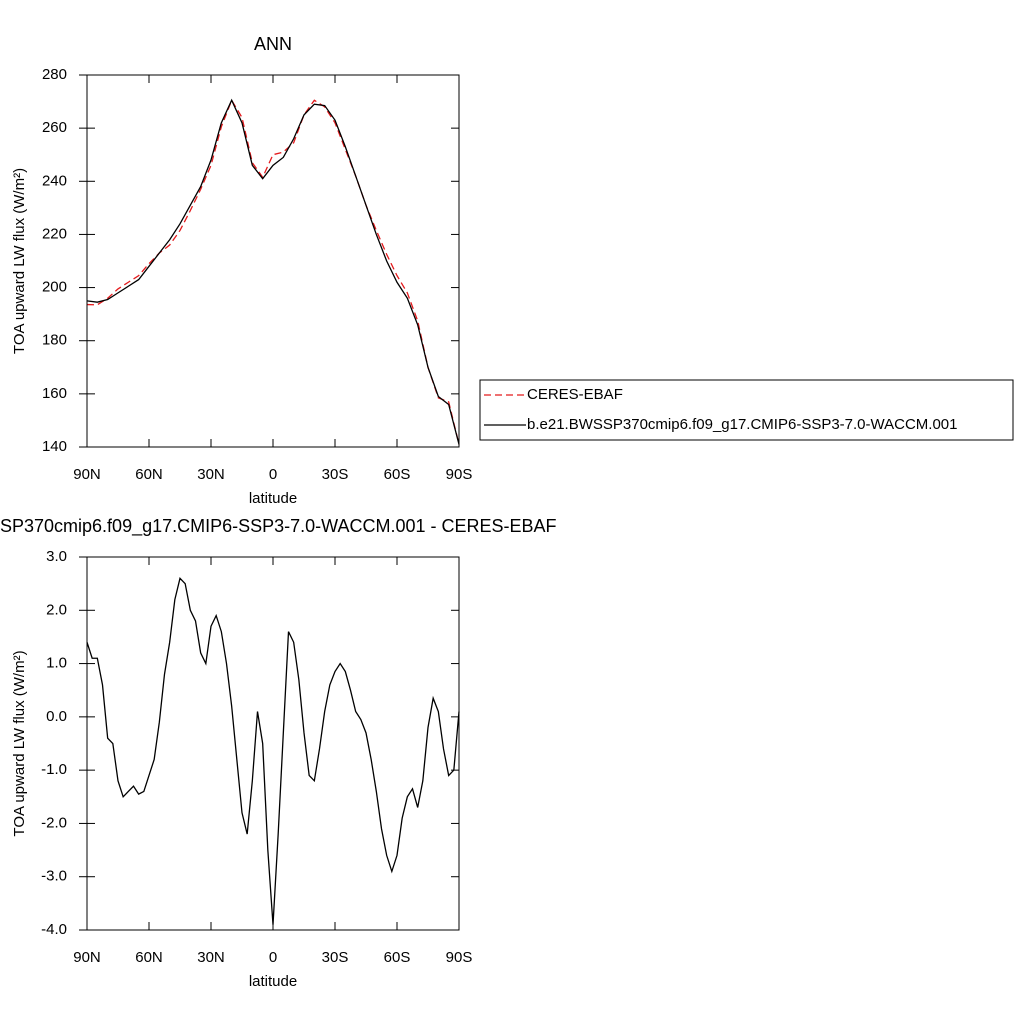 The image size is (1024, 1024). What do you see at coordinates (54, 180) in the screenshot?
I see `y-tick-label: 240` at bounding box center [54, 180].